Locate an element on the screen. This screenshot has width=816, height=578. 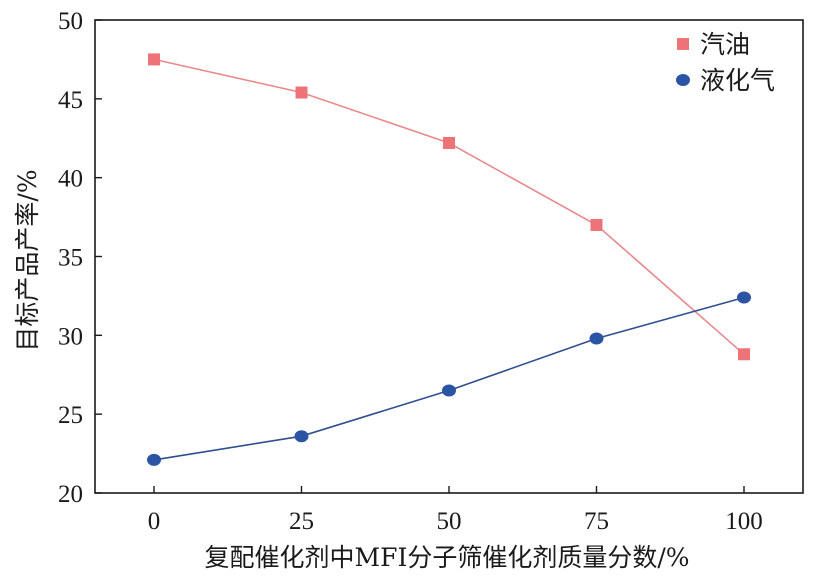
legend-item: 液化气 is located at coordinates (725, 80).